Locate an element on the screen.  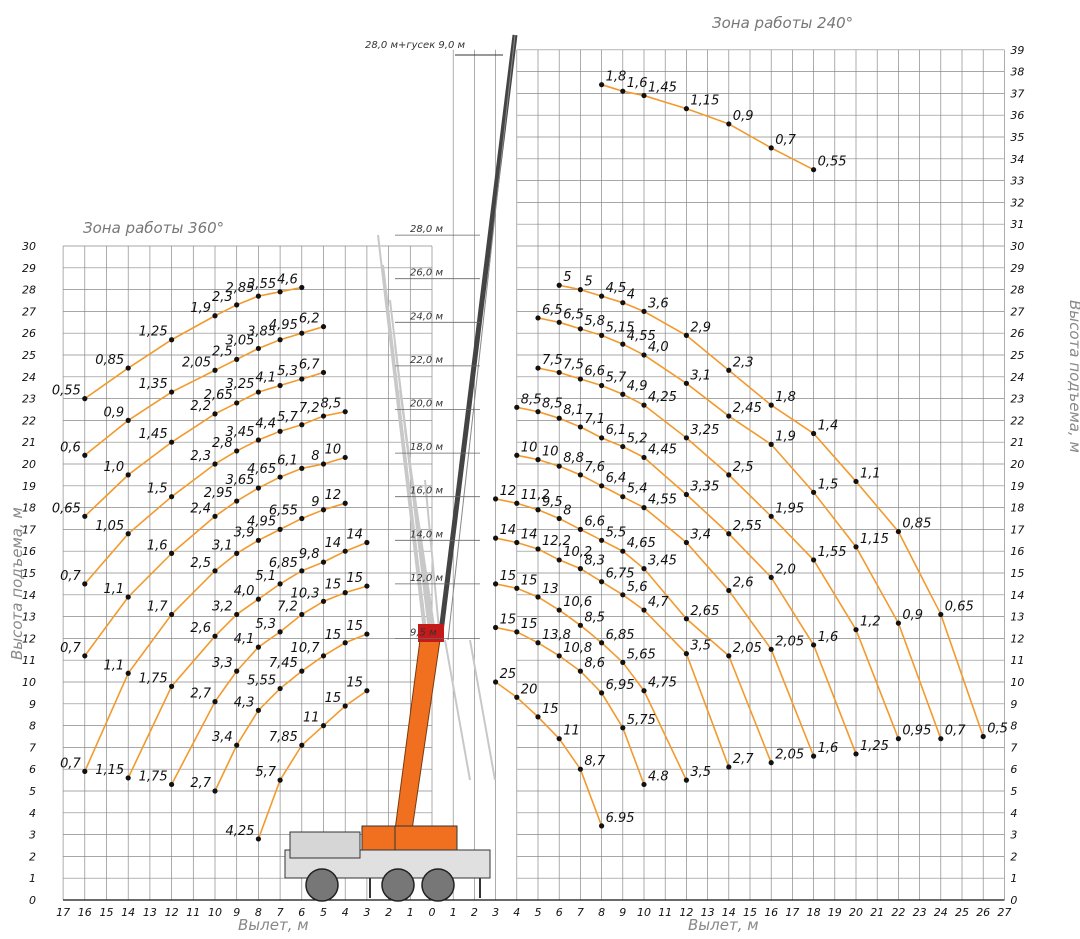
load-value-label: 4,3 is located at coordinates (244, 702).